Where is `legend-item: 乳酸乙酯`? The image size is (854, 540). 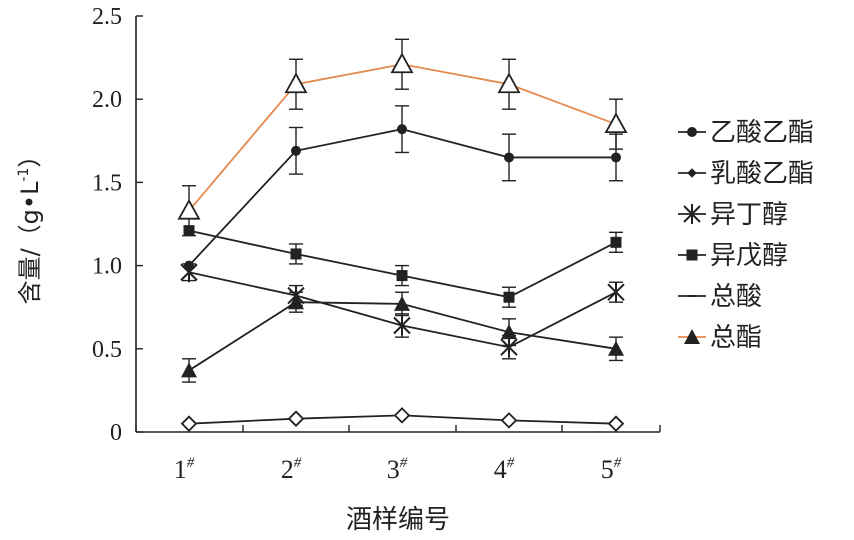 legend-item: 乳酸乙酯 is located at coordinates (746, 174).